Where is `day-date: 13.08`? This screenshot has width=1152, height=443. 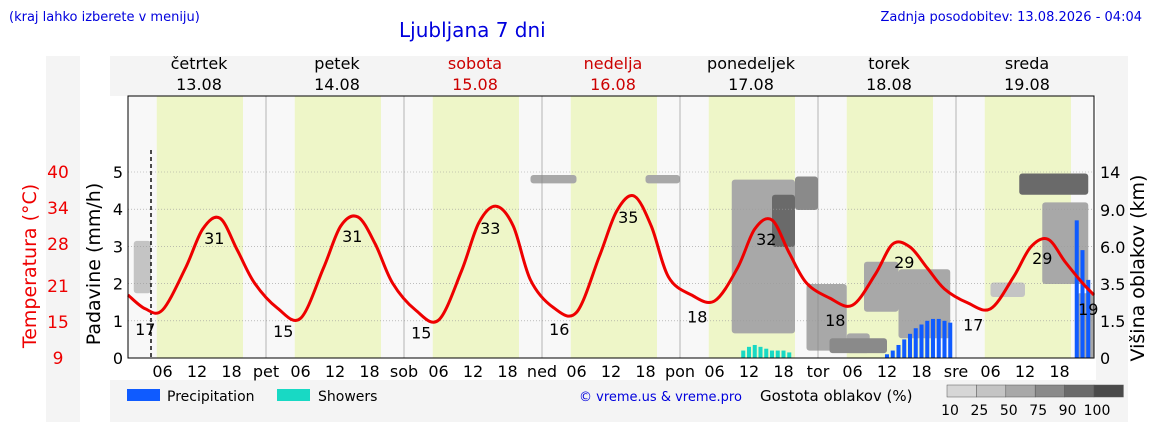 day-date: 13.08 is located at coordinates (199, 84).